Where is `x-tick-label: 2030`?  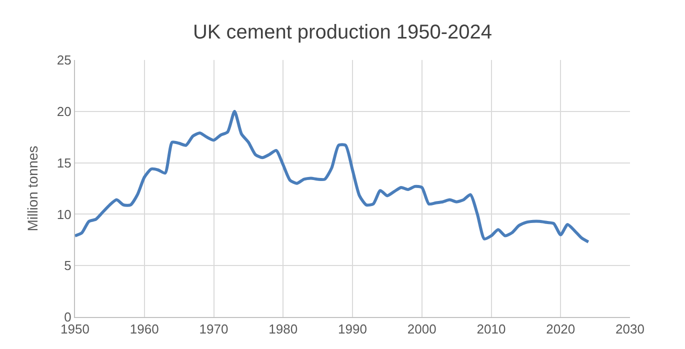
x-tick-label: 2030 is located at coordinates (630, 329).